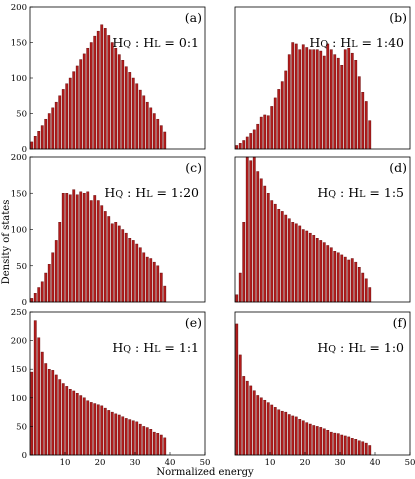 The image size is (415, 479). I want to click on chart-panel: 0 50 100 150 200 (a) HQ : HL = 0:1, so click(108, 79).